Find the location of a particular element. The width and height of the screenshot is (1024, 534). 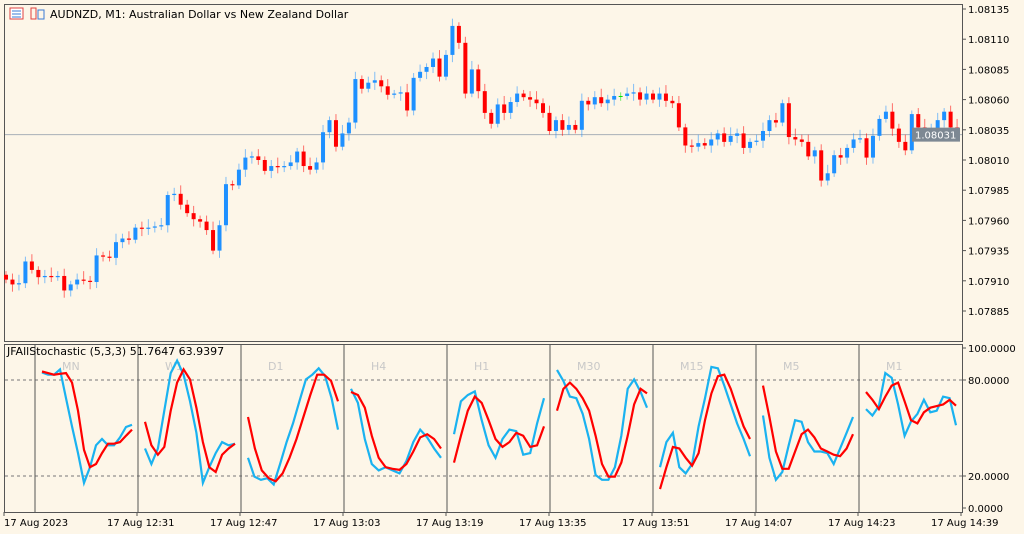

time-label: 17 Aug 12:47 is located at coordinates (243, 523).